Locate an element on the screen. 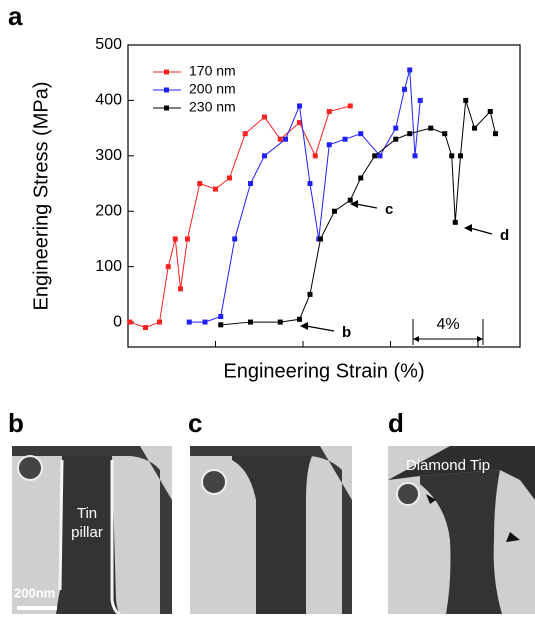 Image resolution: width=535 pixels, height=619 pixels. y-tick-label: 400 is located at coordinates (108, 100).